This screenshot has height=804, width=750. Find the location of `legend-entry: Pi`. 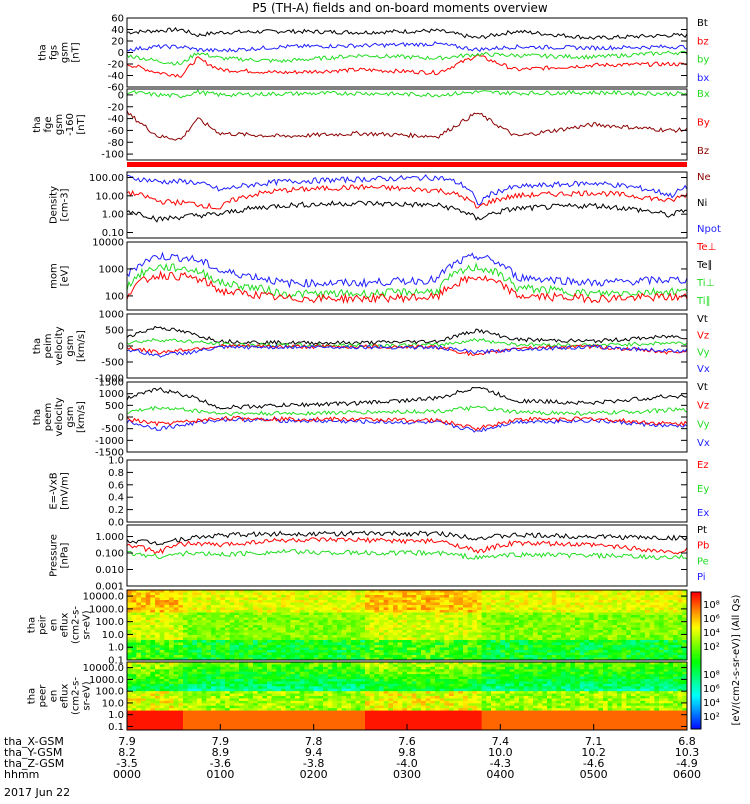

legend-entry: Pi is located at coordinates (701, 577).